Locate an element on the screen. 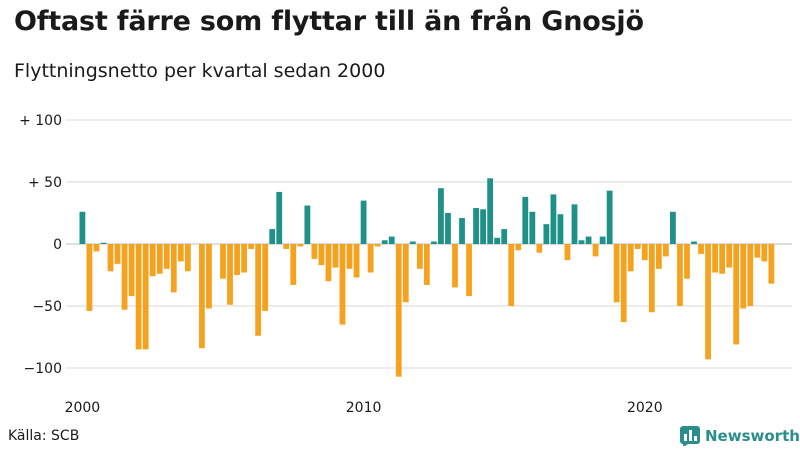 This screenshot has width=800, height=450. x-tick-label: 2000 is located at coordinates (83, 408).